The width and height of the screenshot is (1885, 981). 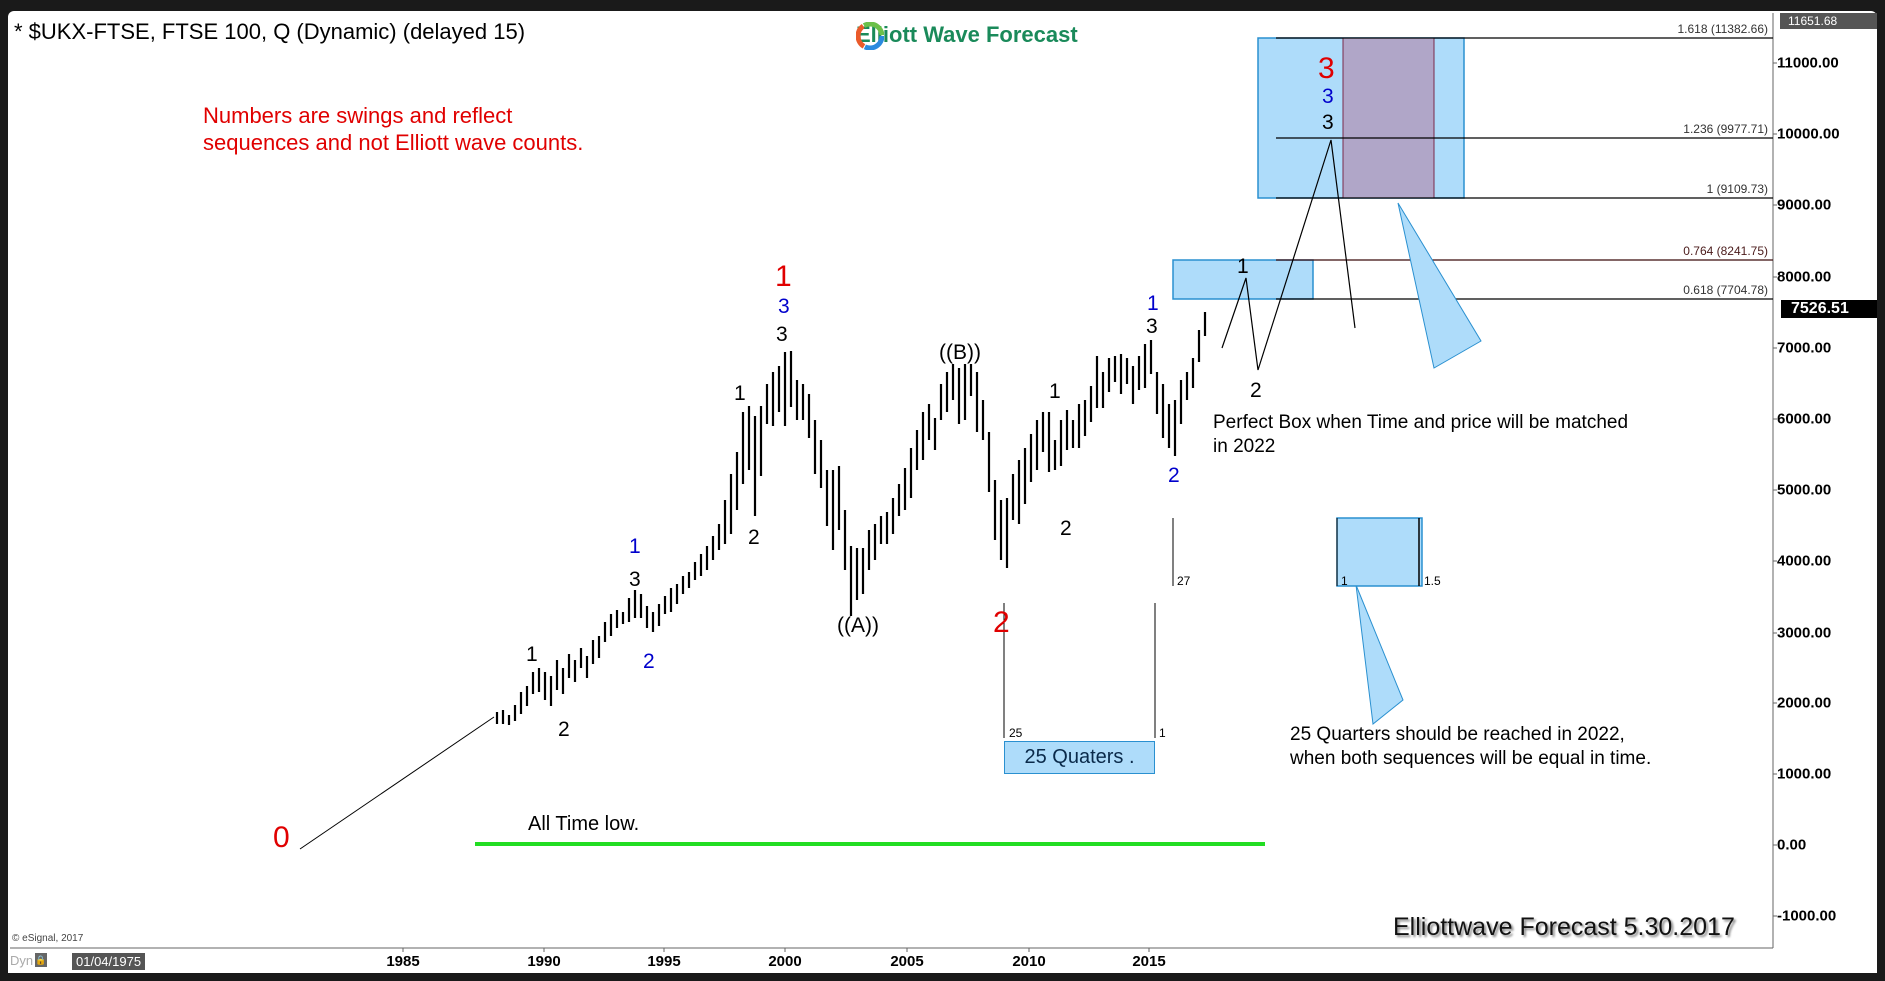 I want to click on y-tick: 9000.00, so click(x=1804, y=205).